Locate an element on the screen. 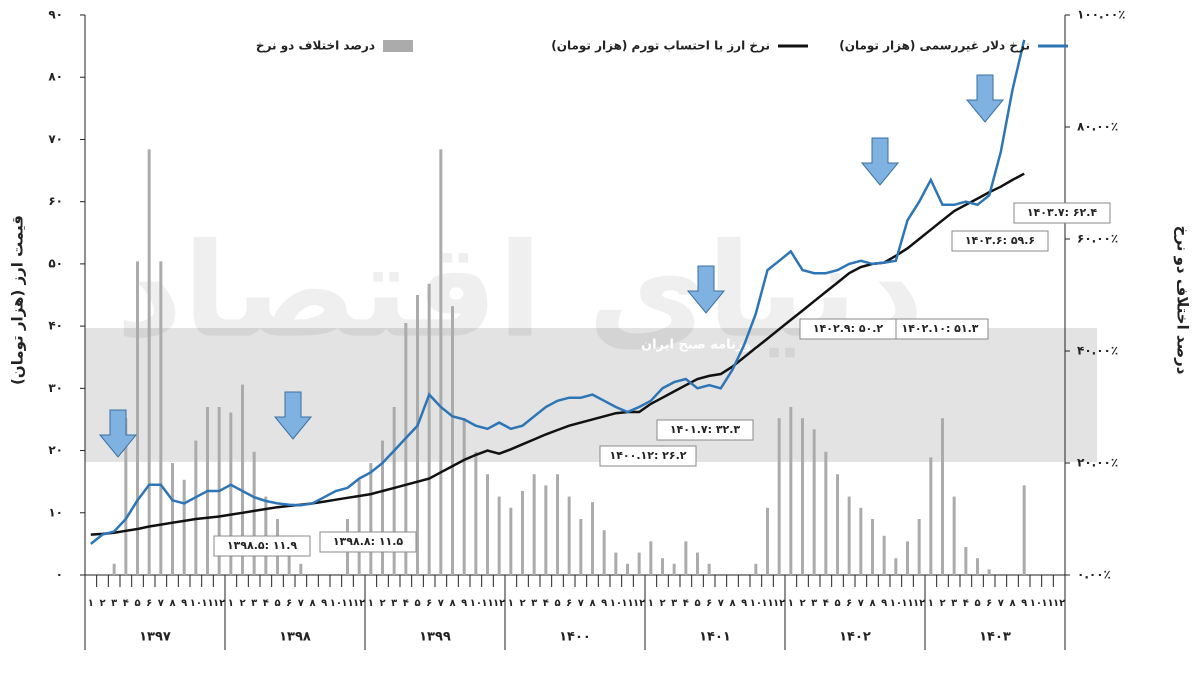  y-tick-label: ۹۰ is located at coordinates (55, 15).